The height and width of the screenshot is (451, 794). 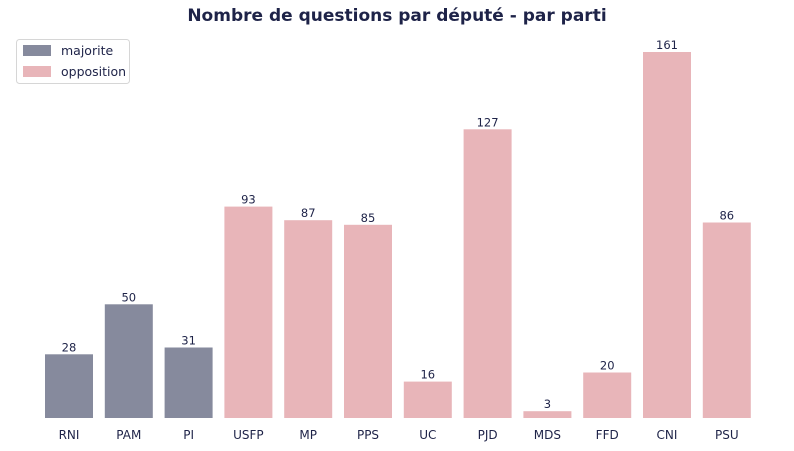 I want to click on bar-ffd, so click(x=607, y=395).